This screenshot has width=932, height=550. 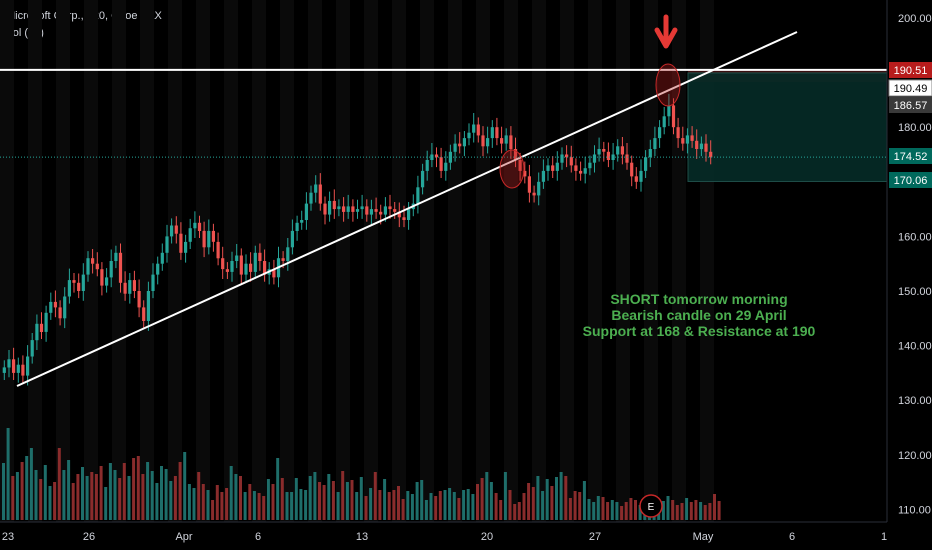 What do you see at coordinates (651, 507) in the screenshot?
I see `earnings-event-label: E` at bounding box center [651, 507].